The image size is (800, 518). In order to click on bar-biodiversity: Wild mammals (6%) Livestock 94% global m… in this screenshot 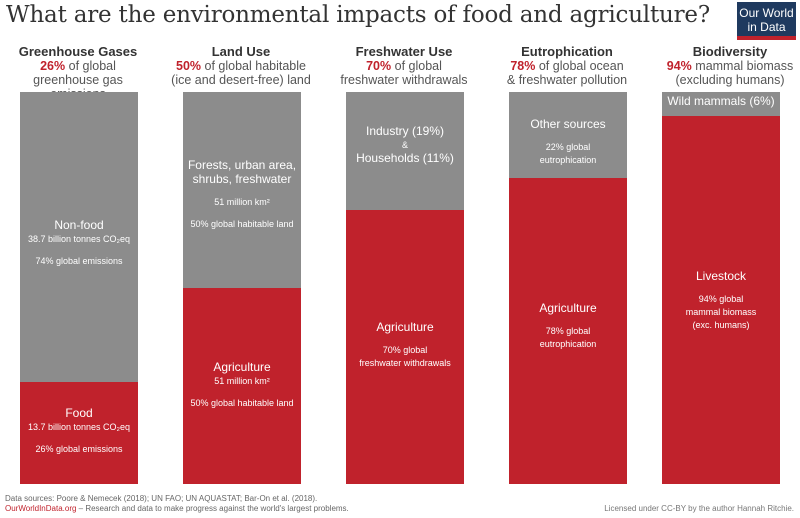, I will do `click(721, 288)`.